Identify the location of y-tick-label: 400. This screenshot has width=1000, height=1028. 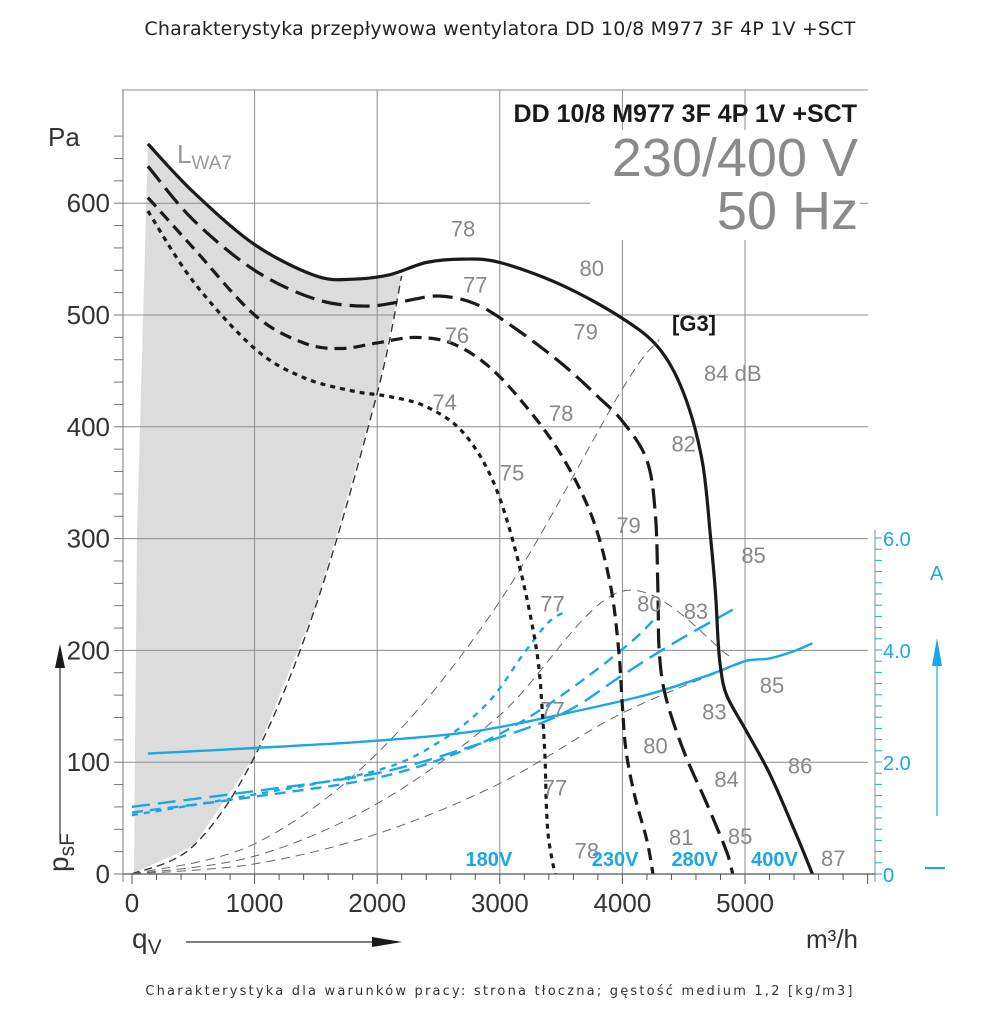
(88, 427).